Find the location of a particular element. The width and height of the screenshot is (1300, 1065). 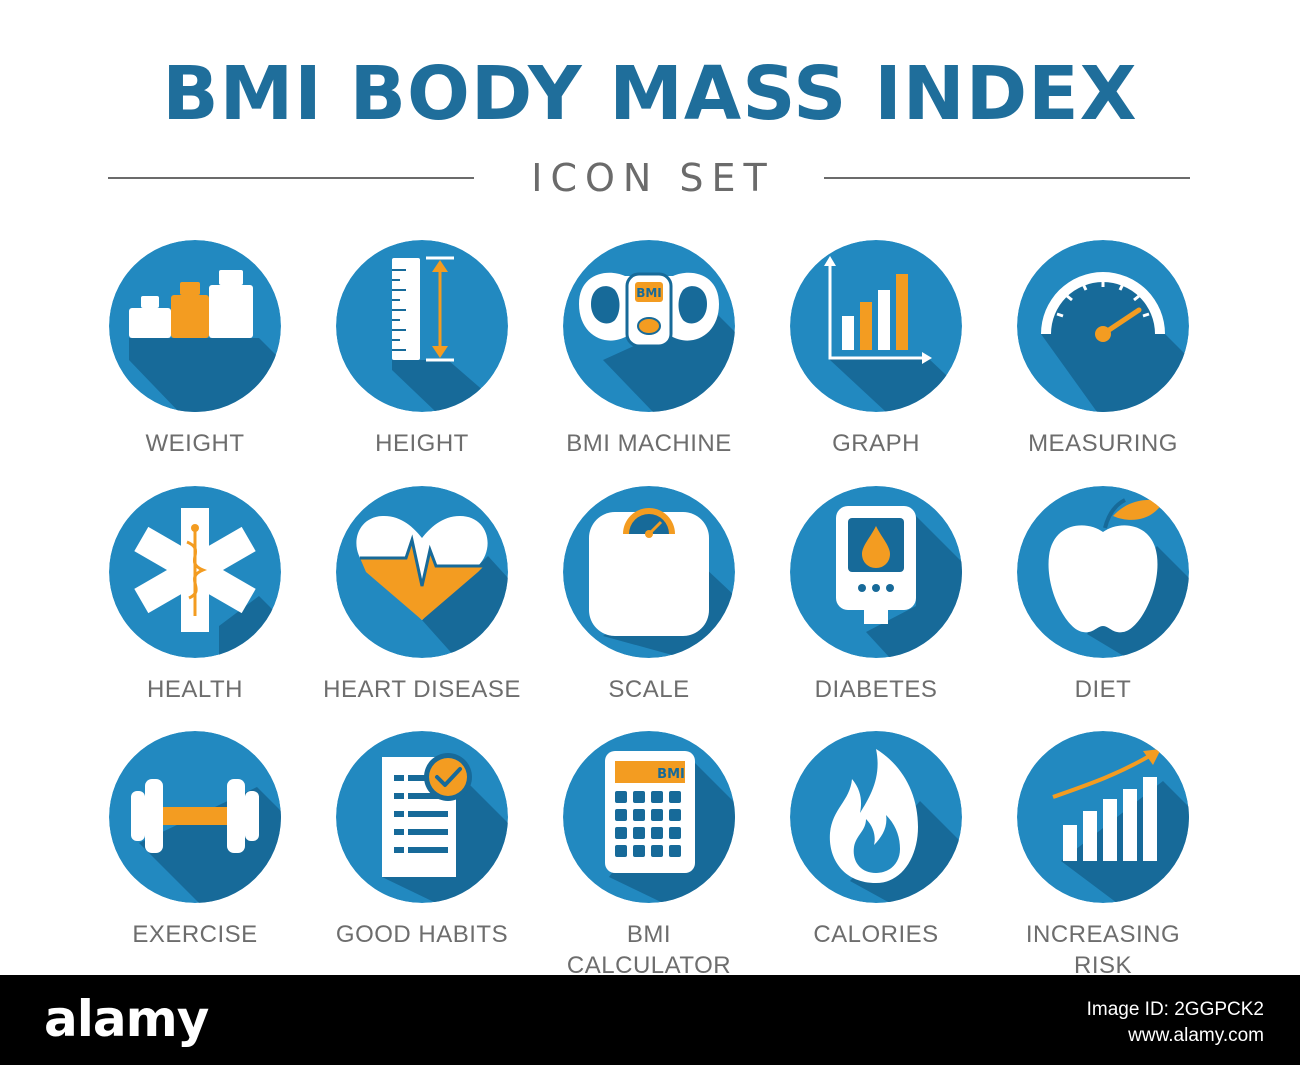

subtitle-row: ICON SET is located at coordinates (649, 178).